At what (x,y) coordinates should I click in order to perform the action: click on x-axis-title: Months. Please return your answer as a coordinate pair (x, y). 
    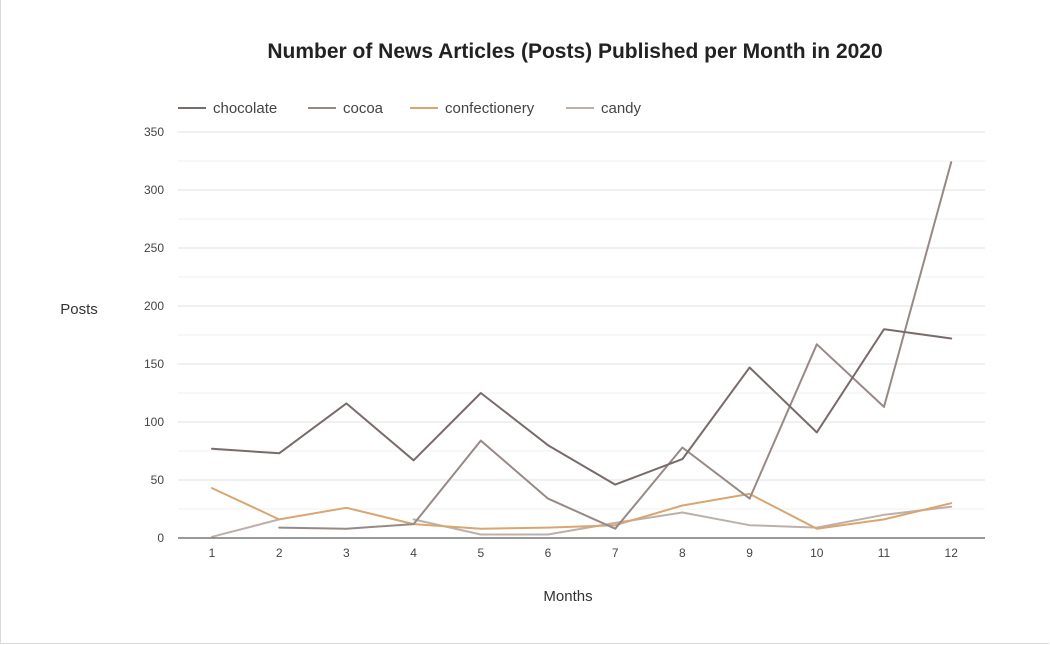
    Looking at the image, I should click on (567, 596).